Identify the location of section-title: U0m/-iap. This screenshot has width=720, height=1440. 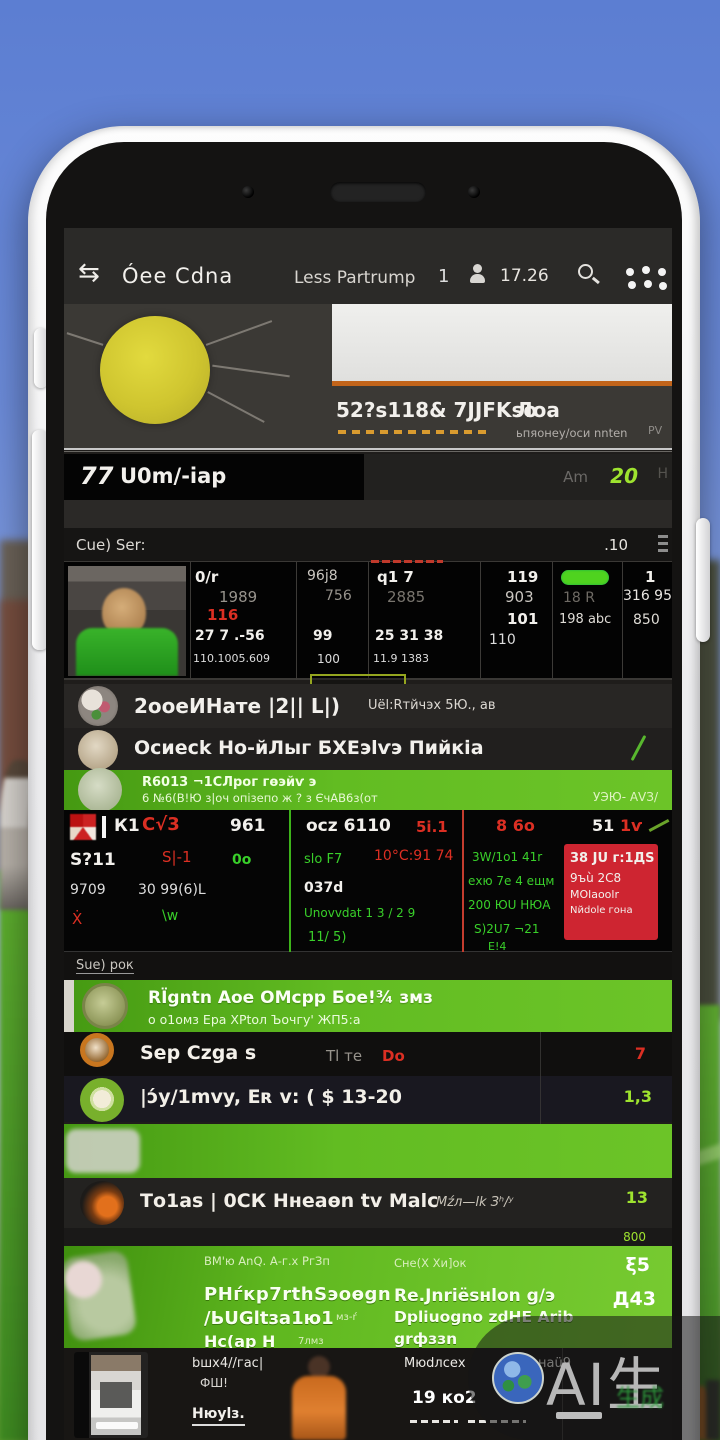
(173, 476).